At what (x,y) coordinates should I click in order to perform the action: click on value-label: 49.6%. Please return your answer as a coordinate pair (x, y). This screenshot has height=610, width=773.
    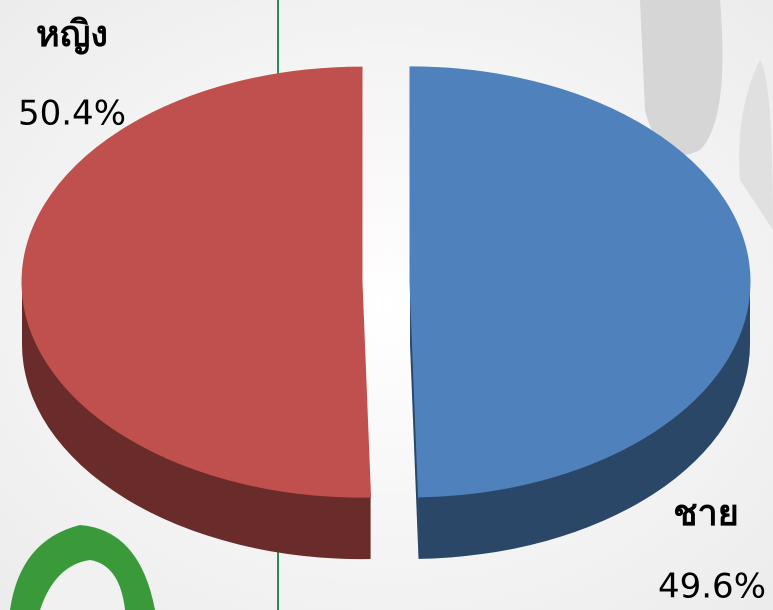
    Looking at the image, I should click on (712, 587).